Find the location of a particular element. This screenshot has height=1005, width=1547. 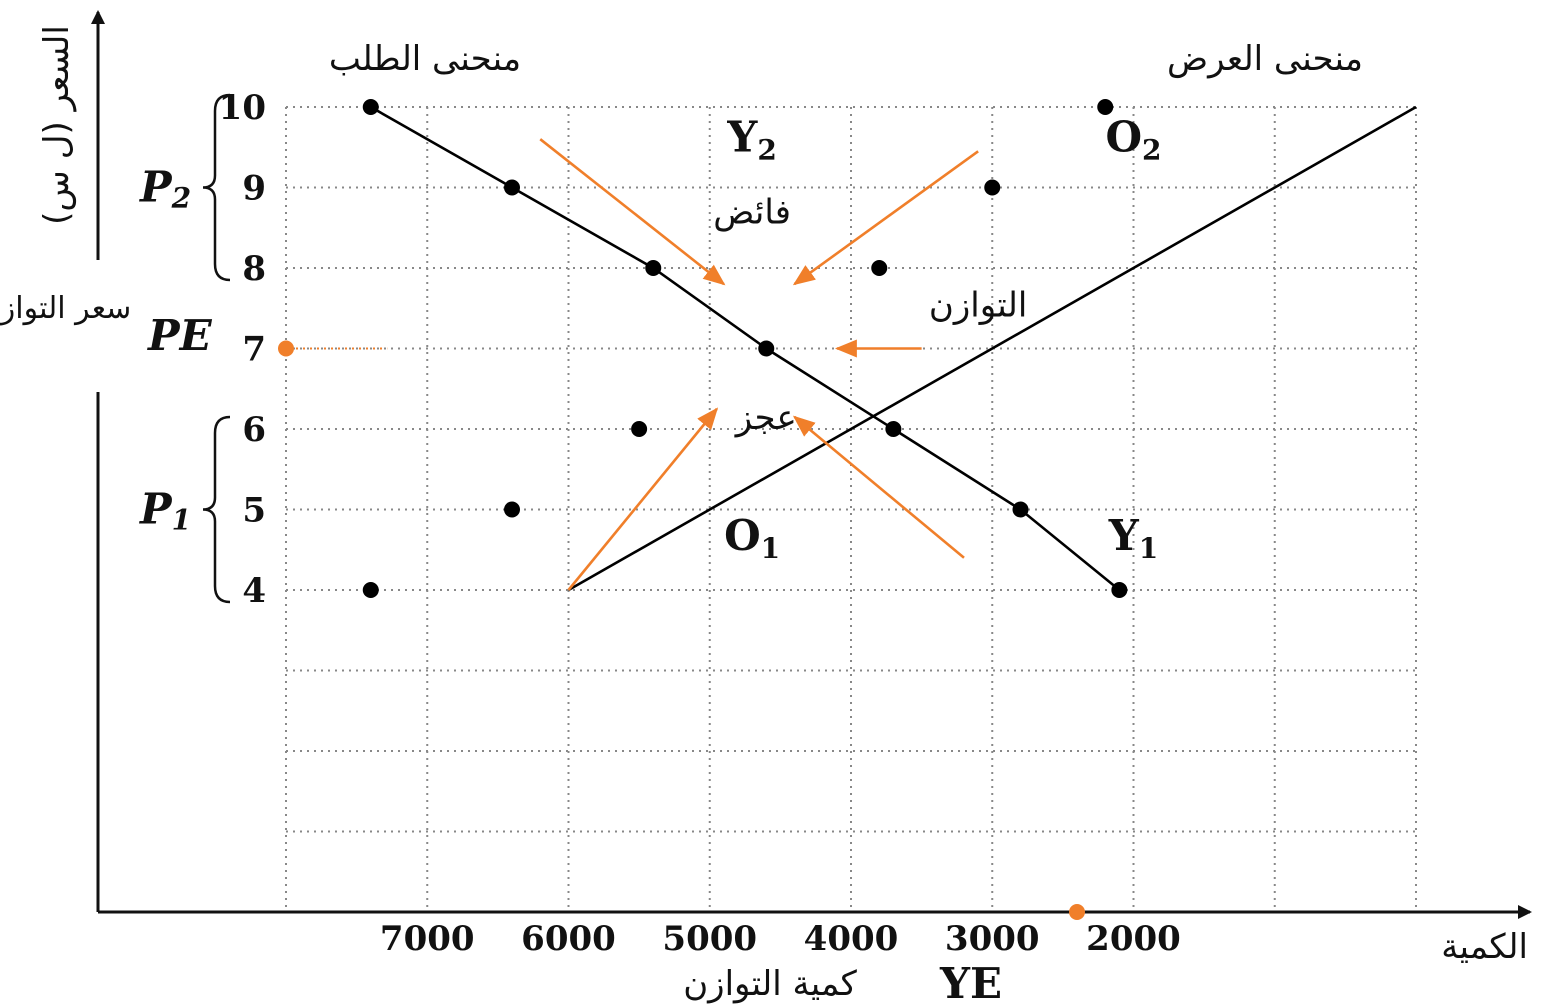

y-axis-label: السعر (ل س) is located at coordinates (57, 125).